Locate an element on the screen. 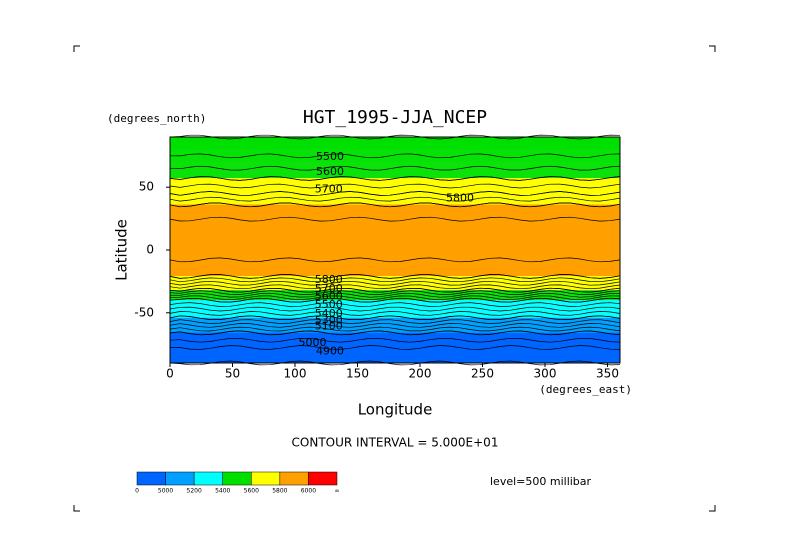  contour-label: 4900 is located at coordinates (330, 351).